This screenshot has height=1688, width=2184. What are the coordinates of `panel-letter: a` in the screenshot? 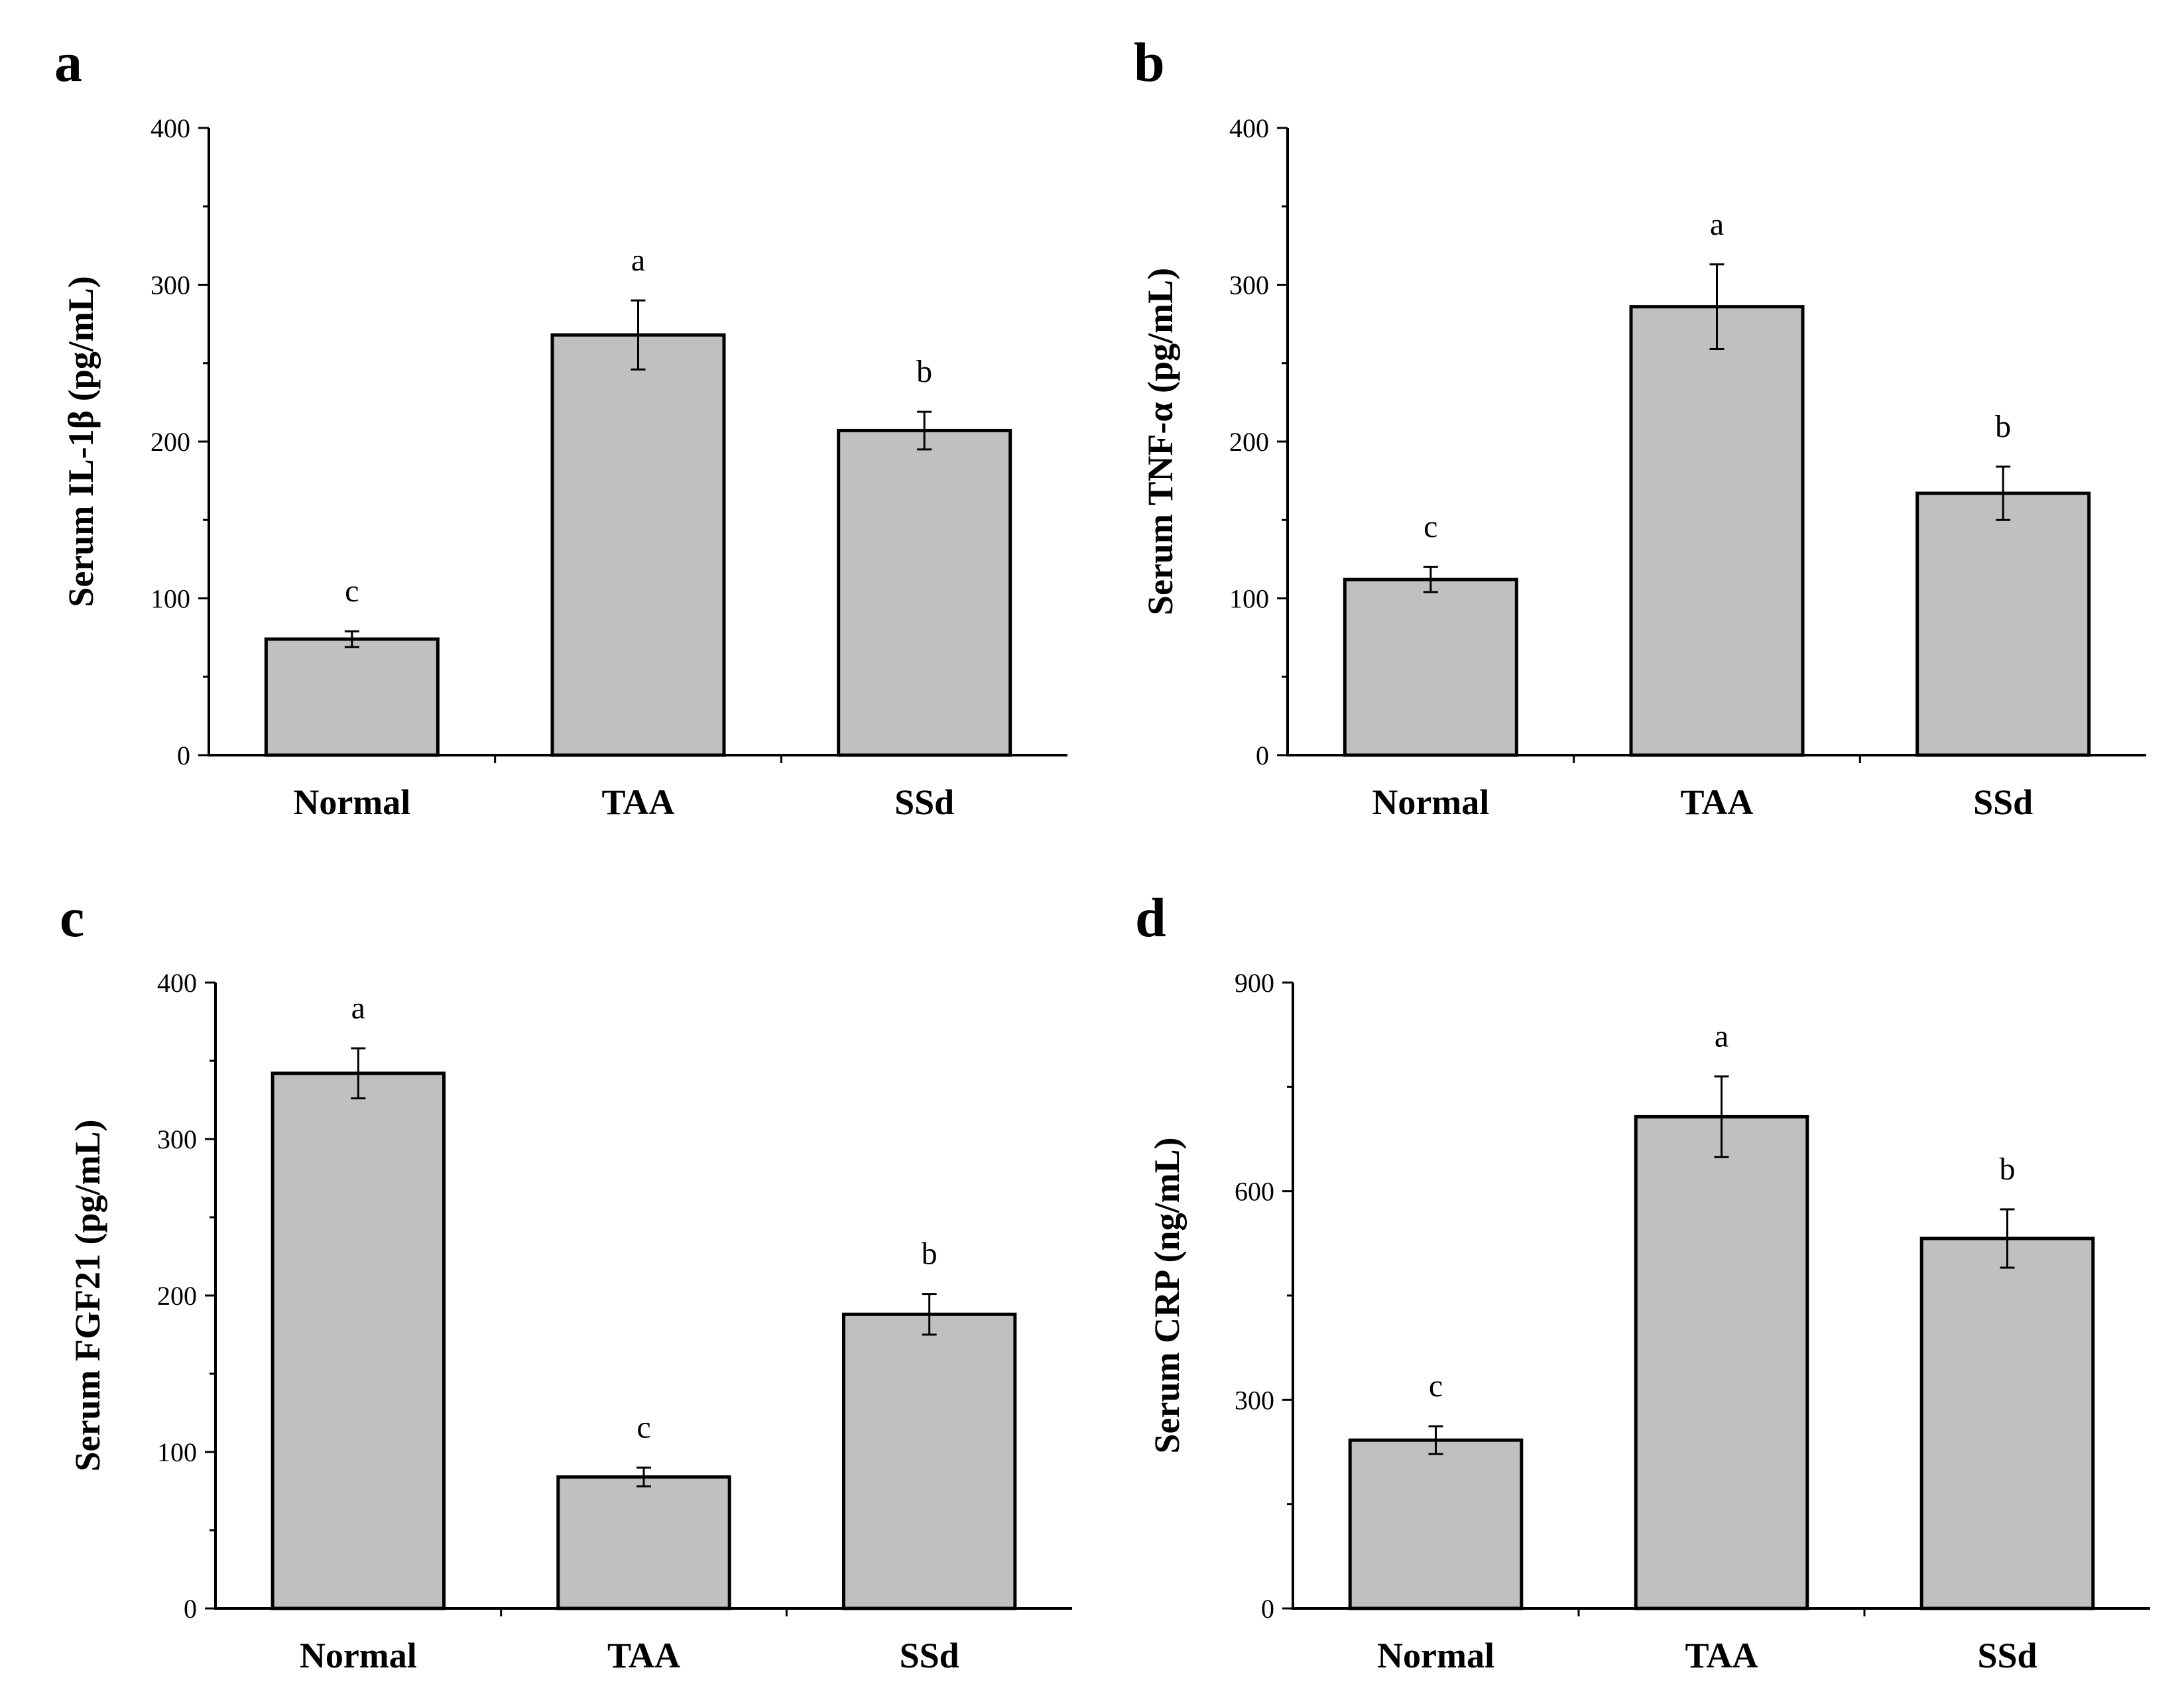 It's located at (68, 63).